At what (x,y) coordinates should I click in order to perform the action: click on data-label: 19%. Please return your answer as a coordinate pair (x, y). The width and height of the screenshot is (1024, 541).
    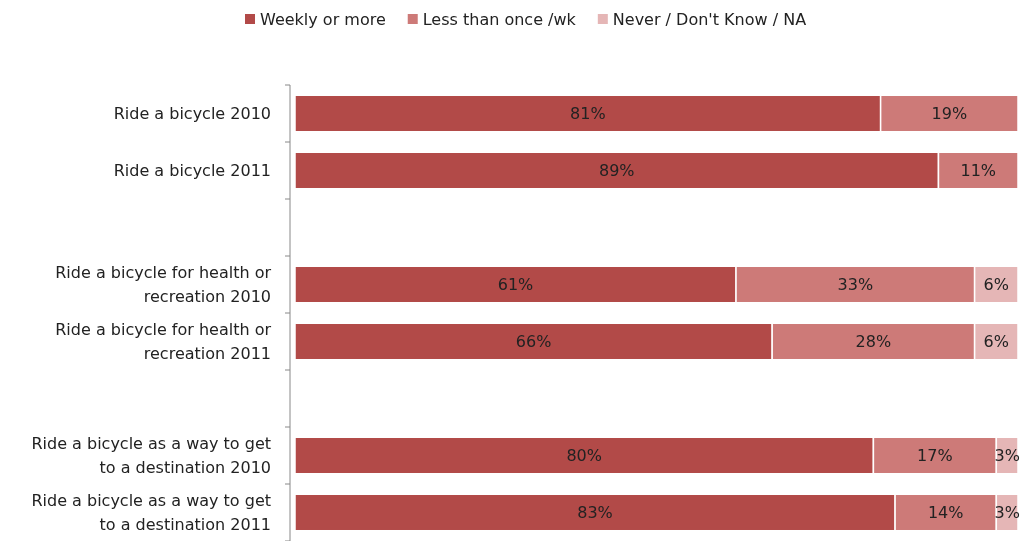
    Looking at the image, I should click on (949, 114).